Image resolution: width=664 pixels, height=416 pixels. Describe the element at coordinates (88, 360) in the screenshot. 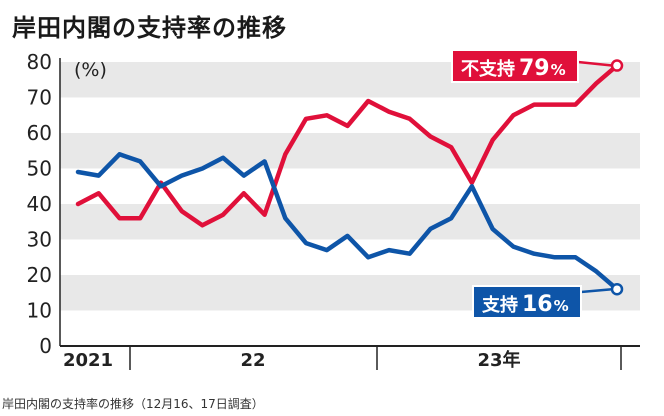

I see `x-period-label-1: 2021` at that location.